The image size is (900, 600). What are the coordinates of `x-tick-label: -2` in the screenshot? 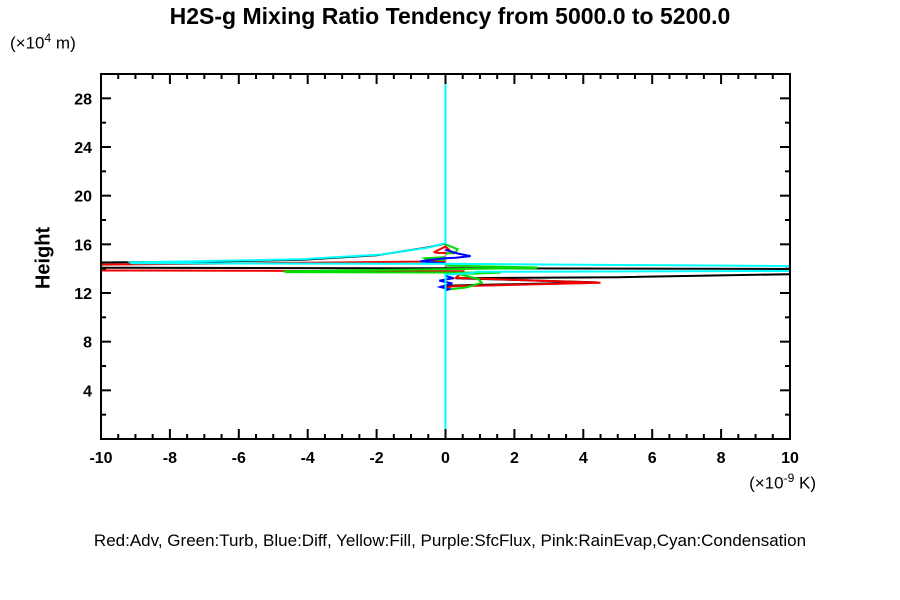 It's located at (376, 458).